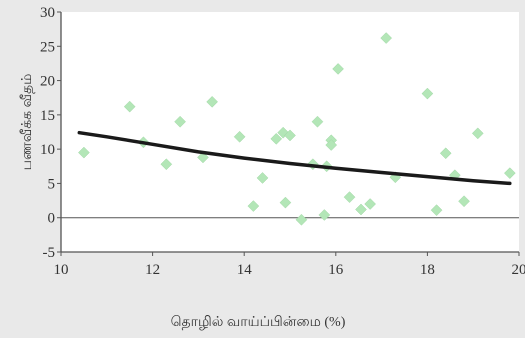 This screenshot has height=338, width=525. What do you see at coordinates (427, 270) in the screenshot?
I see `x-tick-label: 18` at bounding box center [427, 270].